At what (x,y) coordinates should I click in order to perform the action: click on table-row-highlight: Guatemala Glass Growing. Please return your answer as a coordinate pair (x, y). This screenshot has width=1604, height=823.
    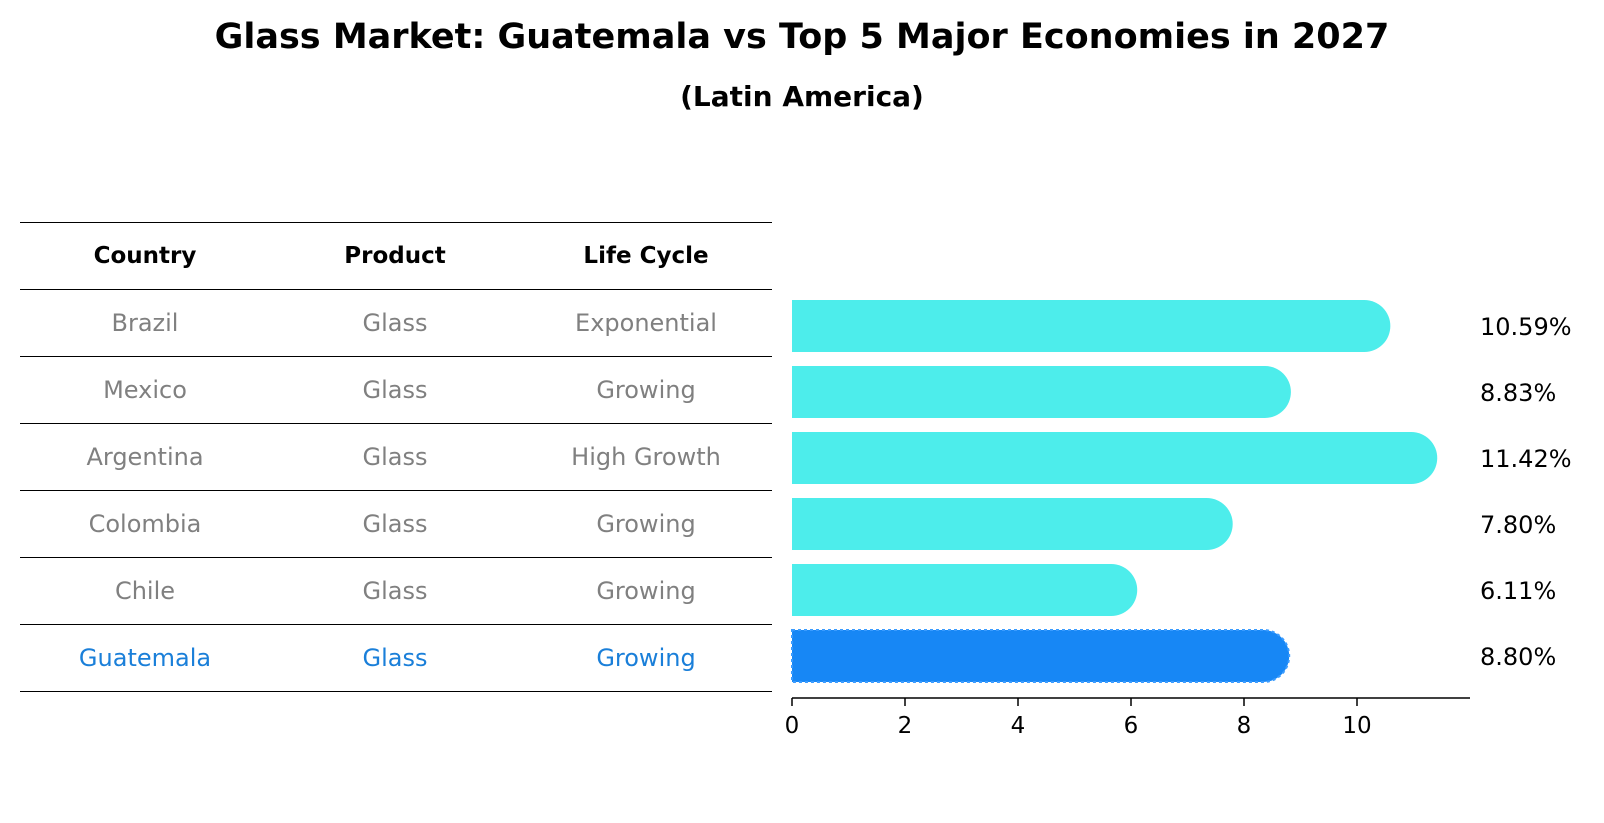
    Looking at the image, I should click on (396, 658).